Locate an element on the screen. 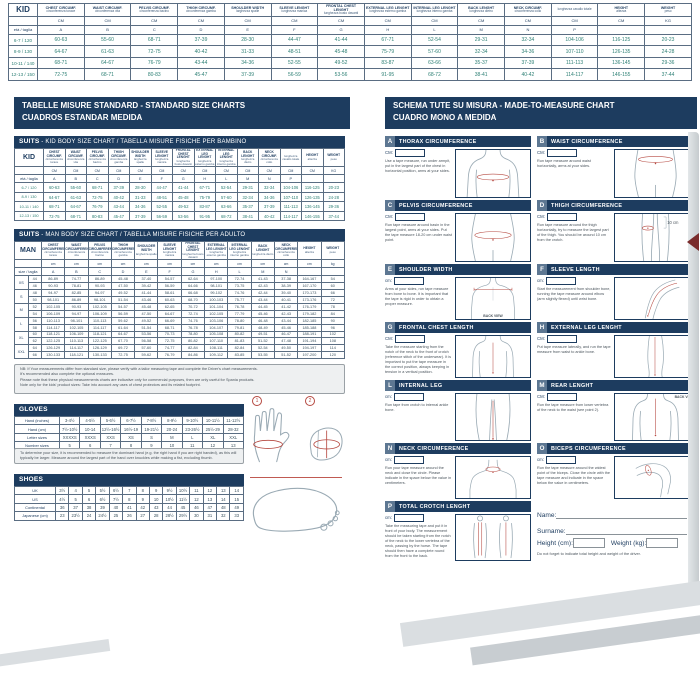 The width and height of the screenshot is (700, 700). section-letter-badge: E is located at coordinates (390, 269).